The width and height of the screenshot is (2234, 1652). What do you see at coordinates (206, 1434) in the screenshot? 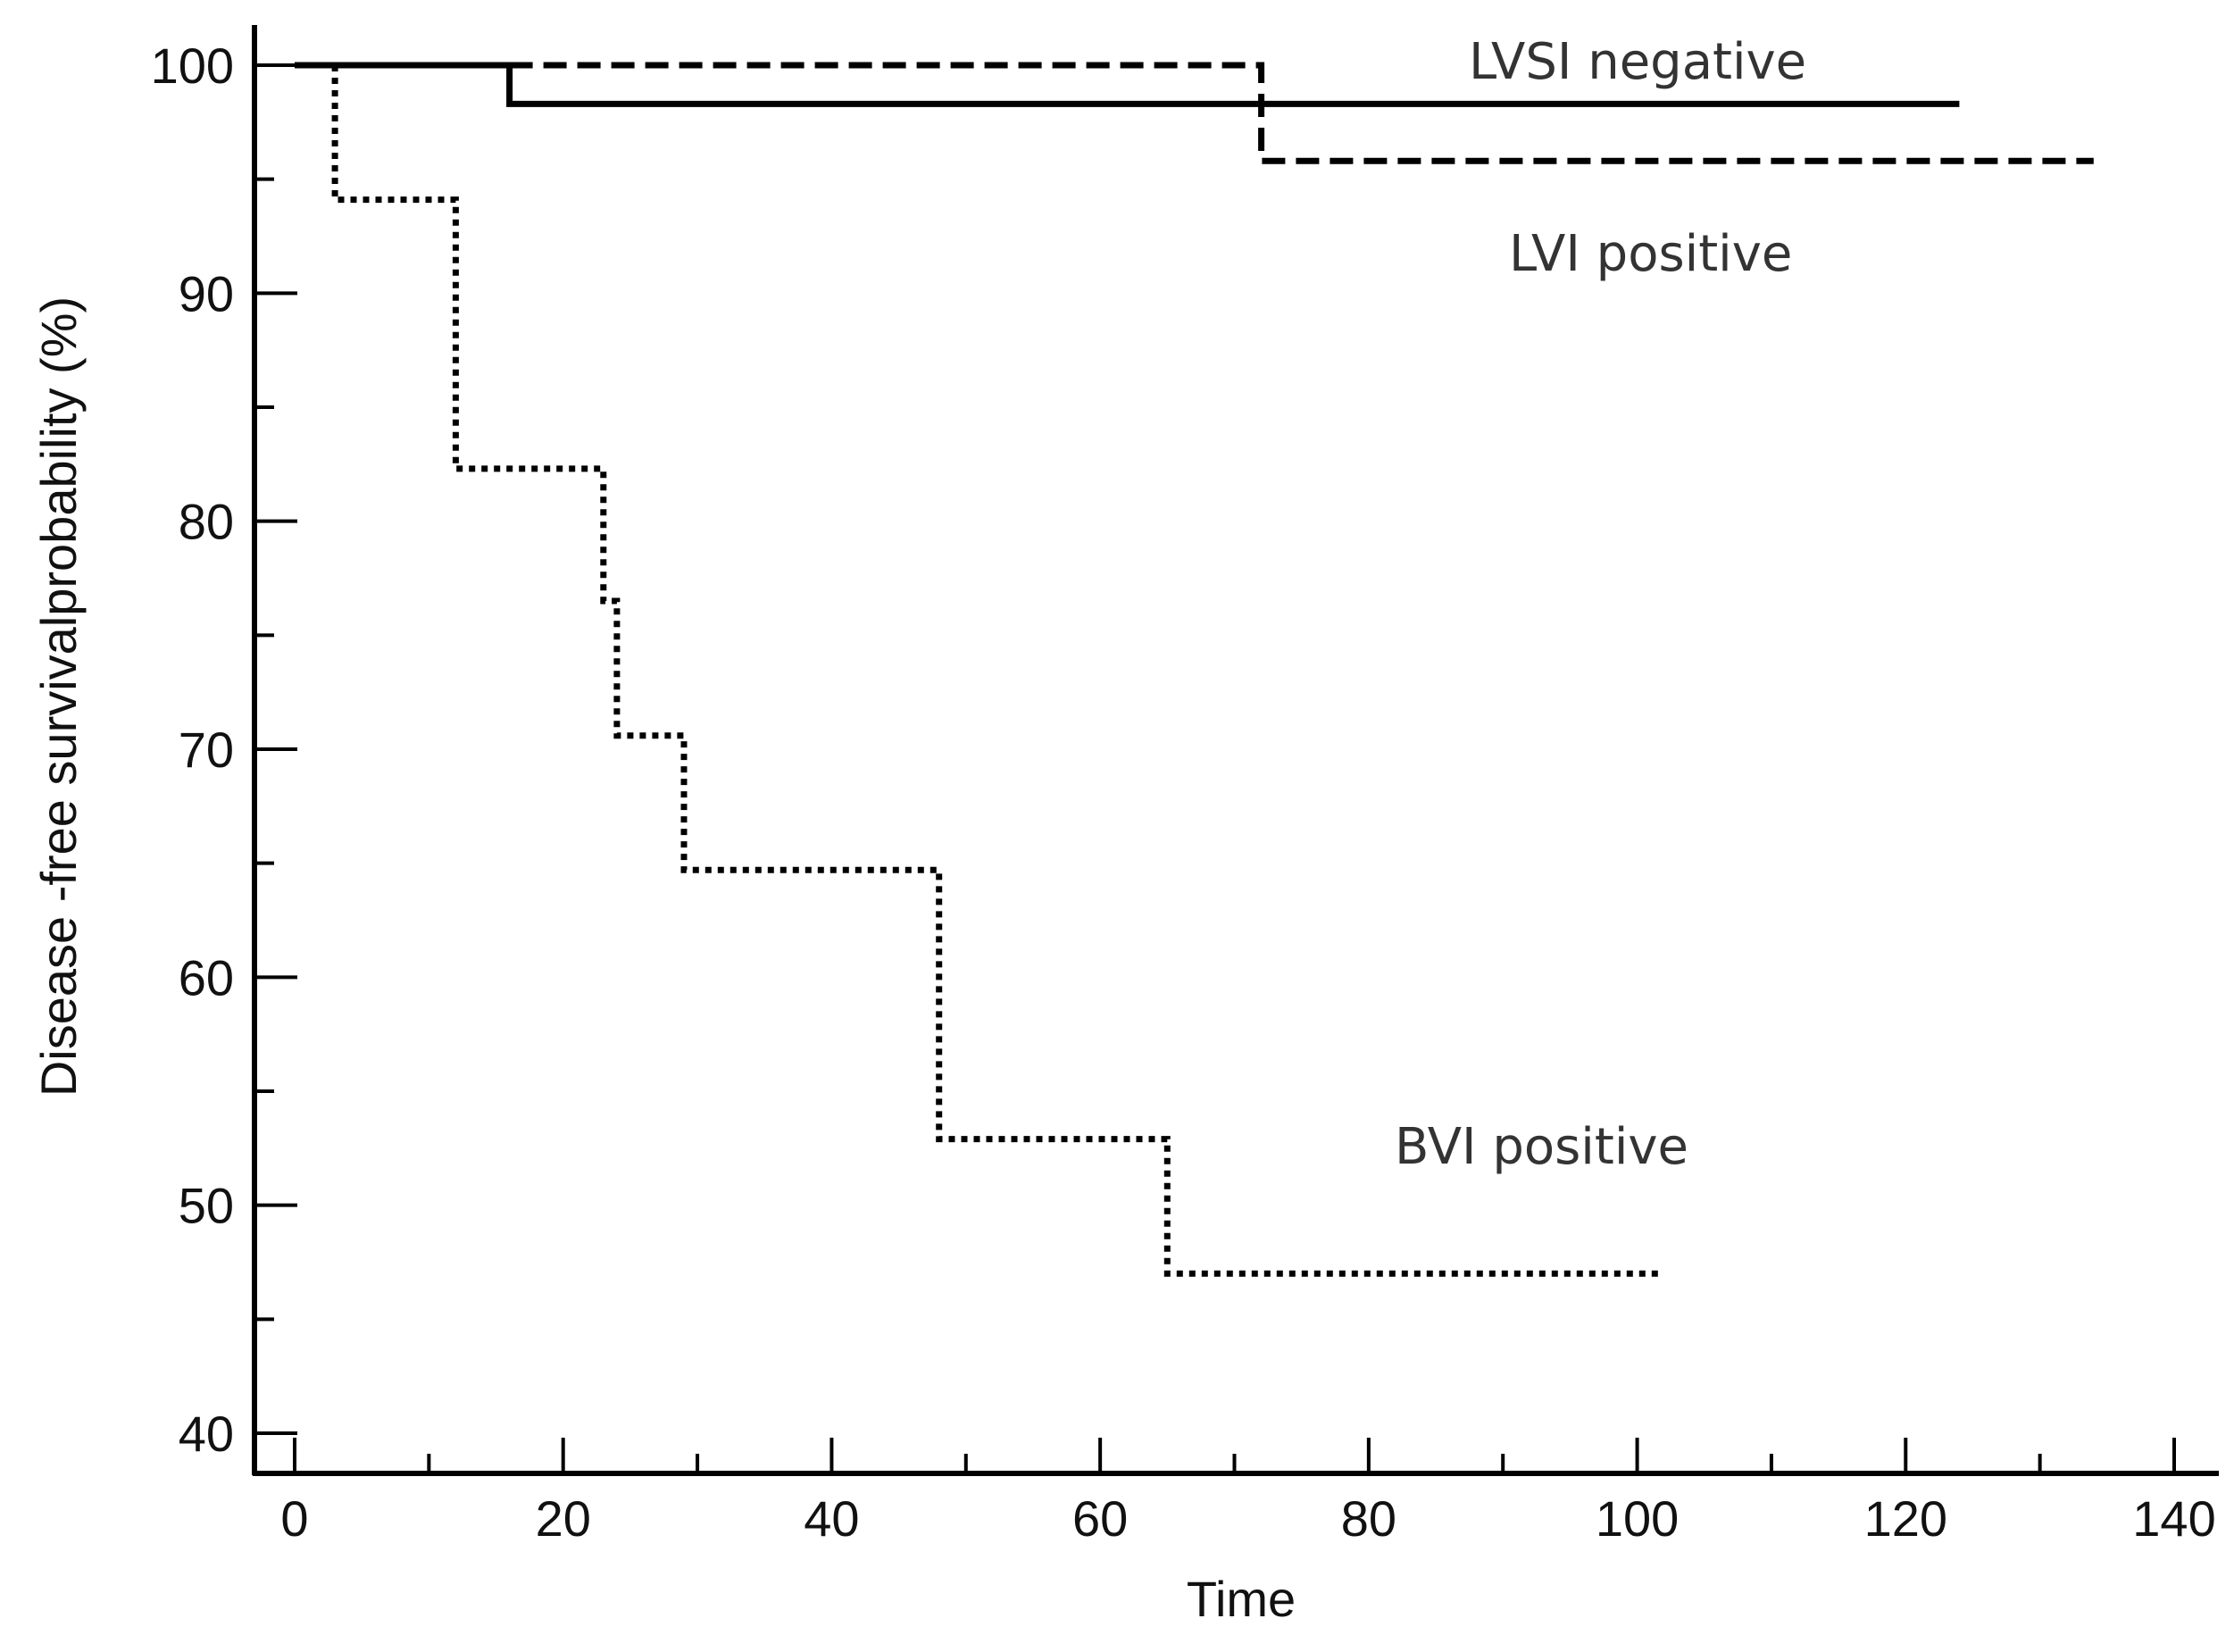
I see `y-tick-label: 40` at bounding box center [206, 1434].